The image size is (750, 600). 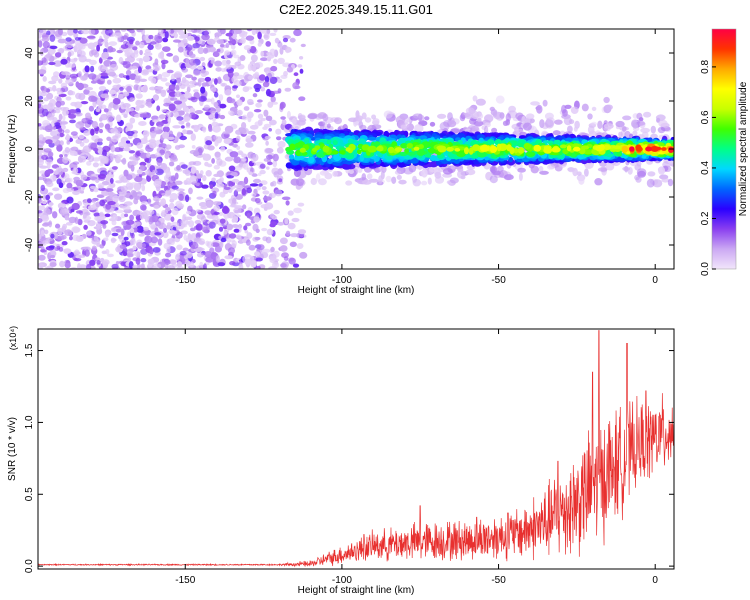 I want to click on colorbar-label: Normalized spectral amplitude, so click(x=743, y=148).